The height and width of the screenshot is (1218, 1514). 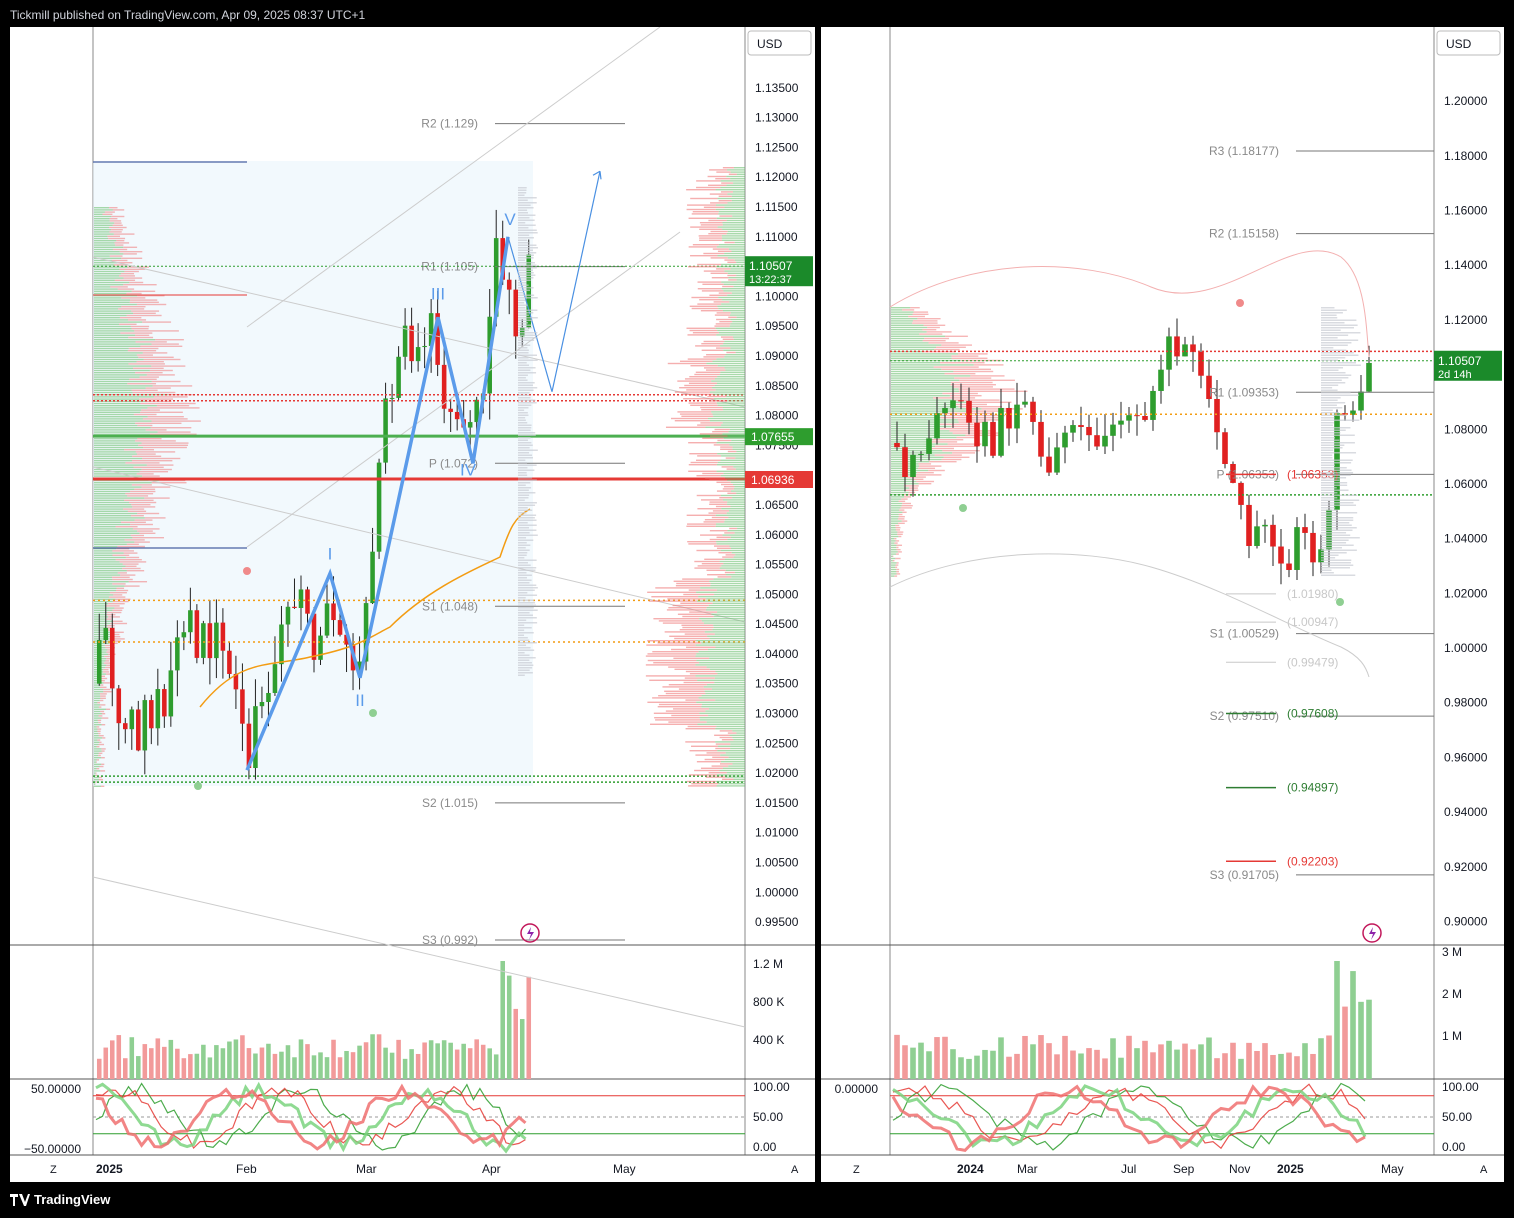 I want to click on pivot-level-label: S3 (0.91705), so click(x=1244, y=875).